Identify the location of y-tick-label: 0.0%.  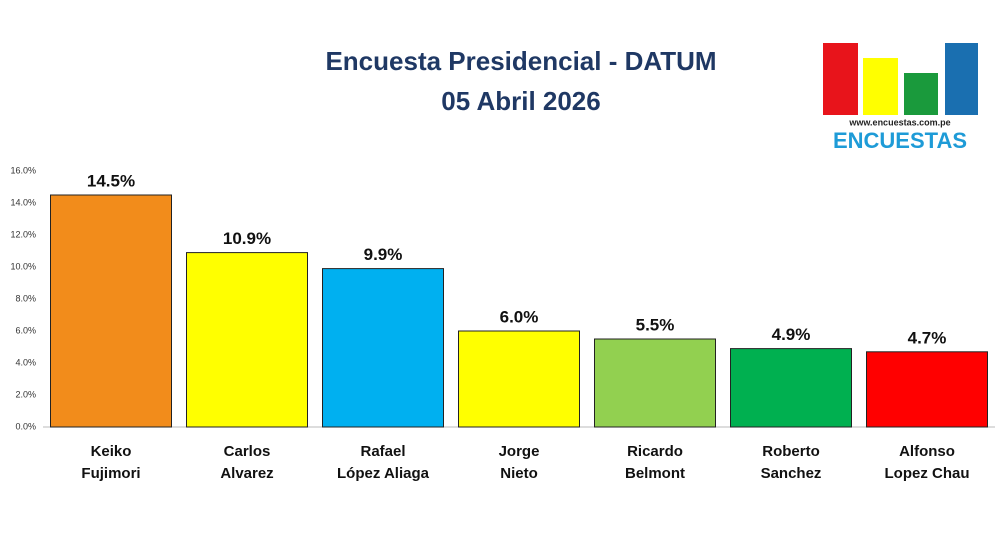
(25, 426).